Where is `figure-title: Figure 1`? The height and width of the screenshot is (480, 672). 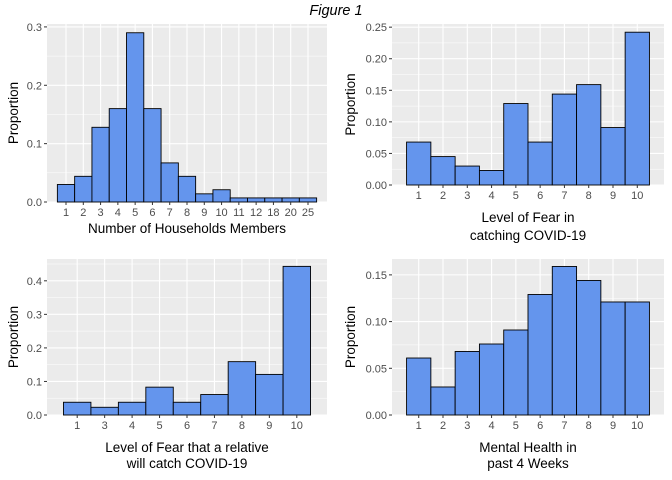
figure-title: Figure 1 is located at coordinates (336, 11).